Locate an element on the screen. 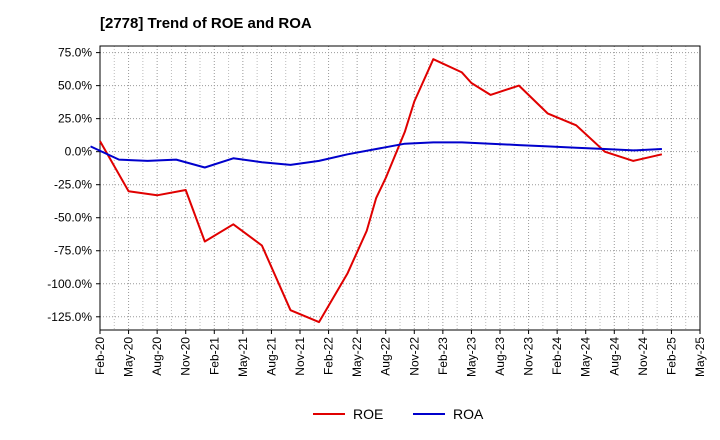 The height and width of the screenshot is (440, 720). series-line-roa is located at coordinates (376, 155).